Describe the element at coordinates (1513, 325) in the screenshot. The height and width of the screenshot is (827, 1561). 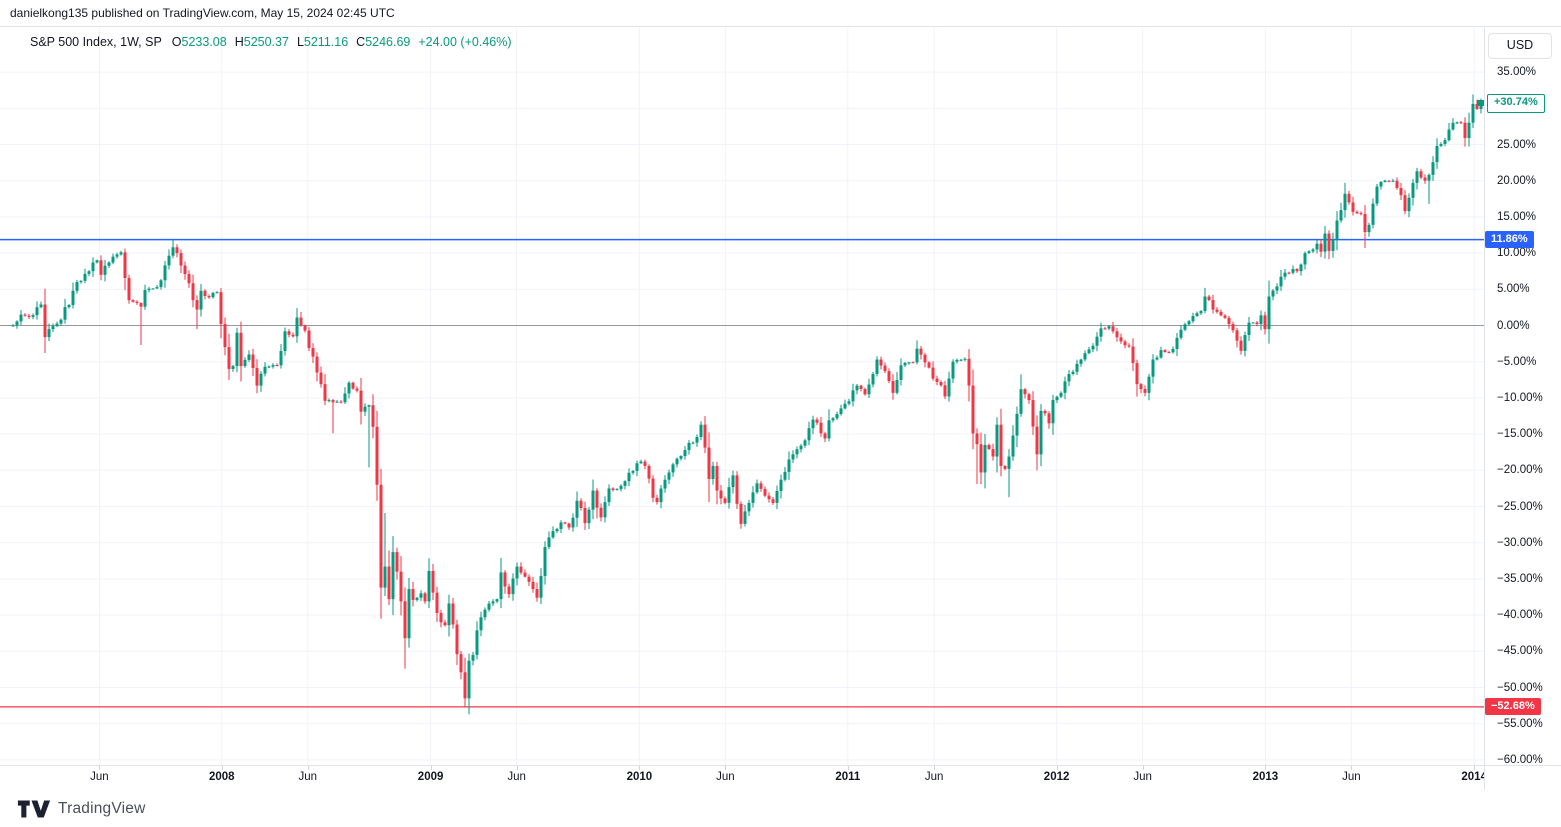
I see `price-tick-label: 0.00%` at that location.